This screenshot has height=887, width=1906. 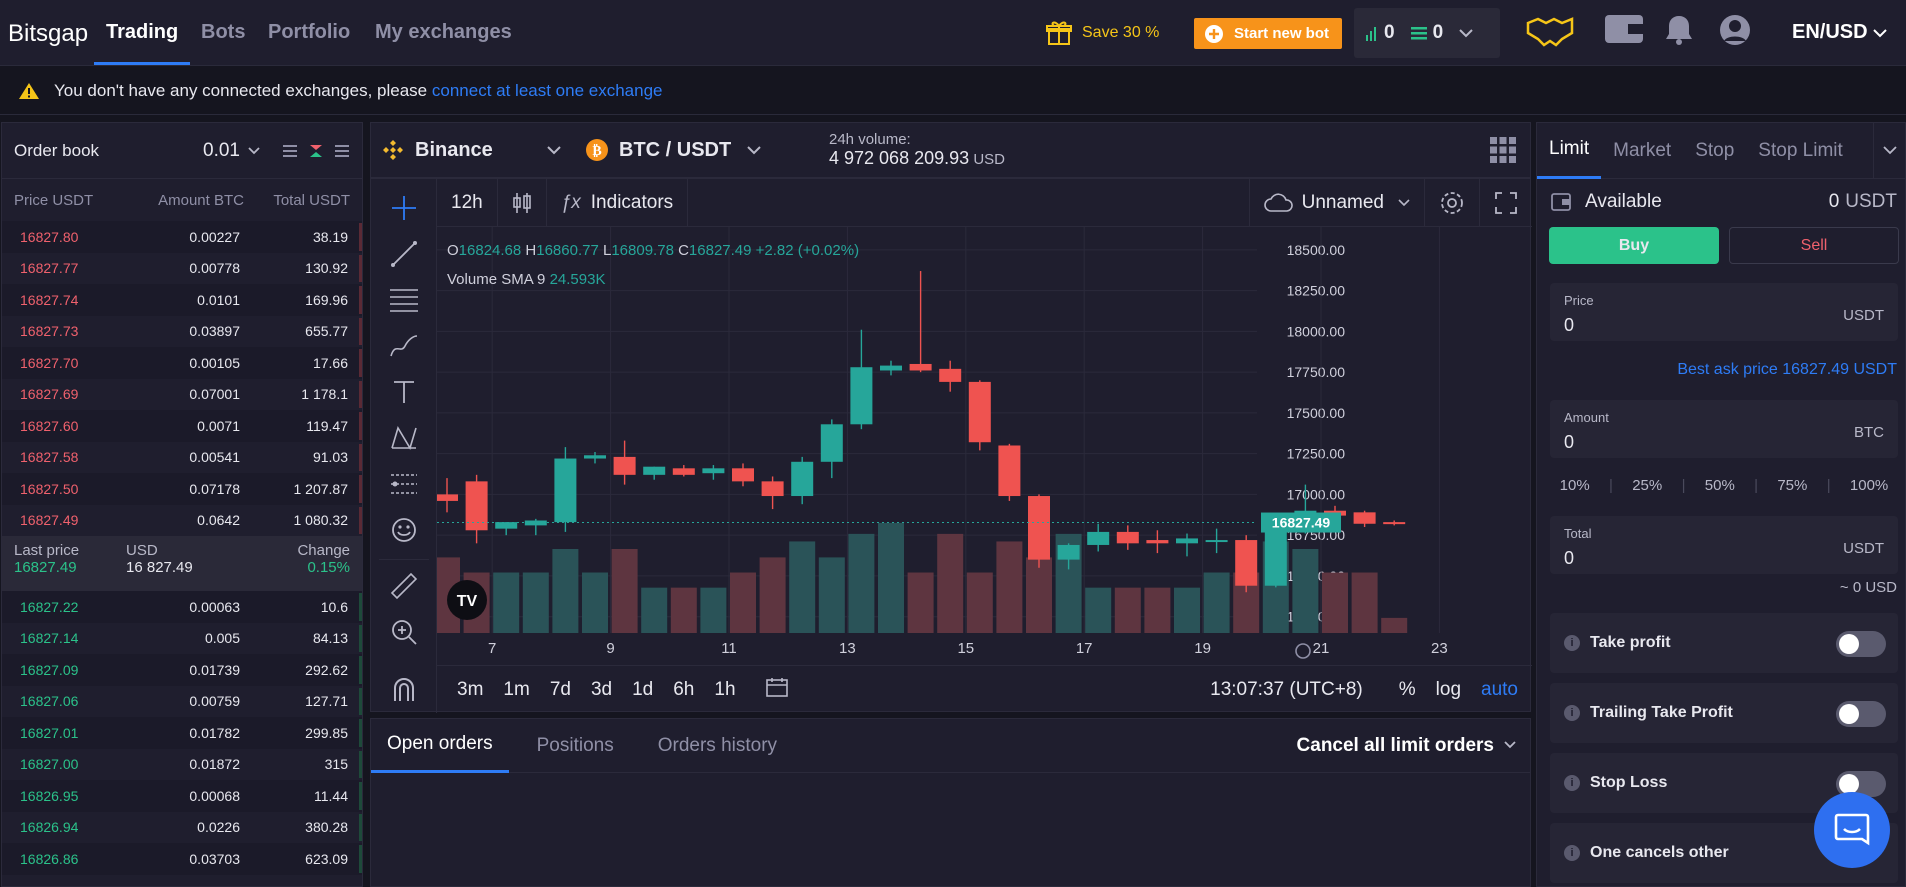 What do you see at coordinates (404, 438) in the screenshot?
I see `pattern-icon` at bounding box center [404, 438].